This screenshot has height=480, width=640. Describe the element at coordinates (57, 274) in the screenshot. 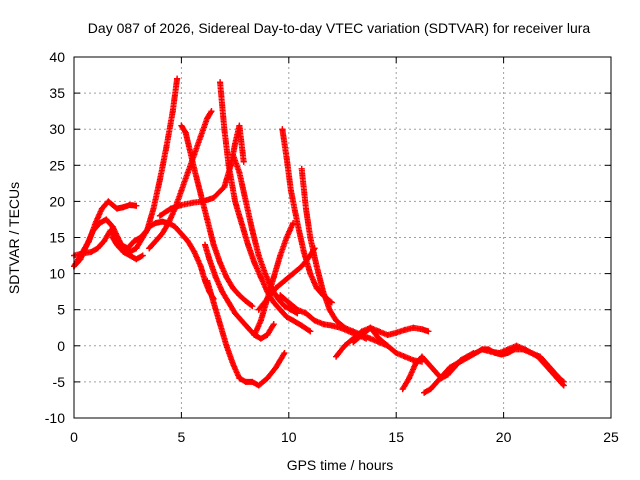

I see `y-tick-label: 10` at that location.